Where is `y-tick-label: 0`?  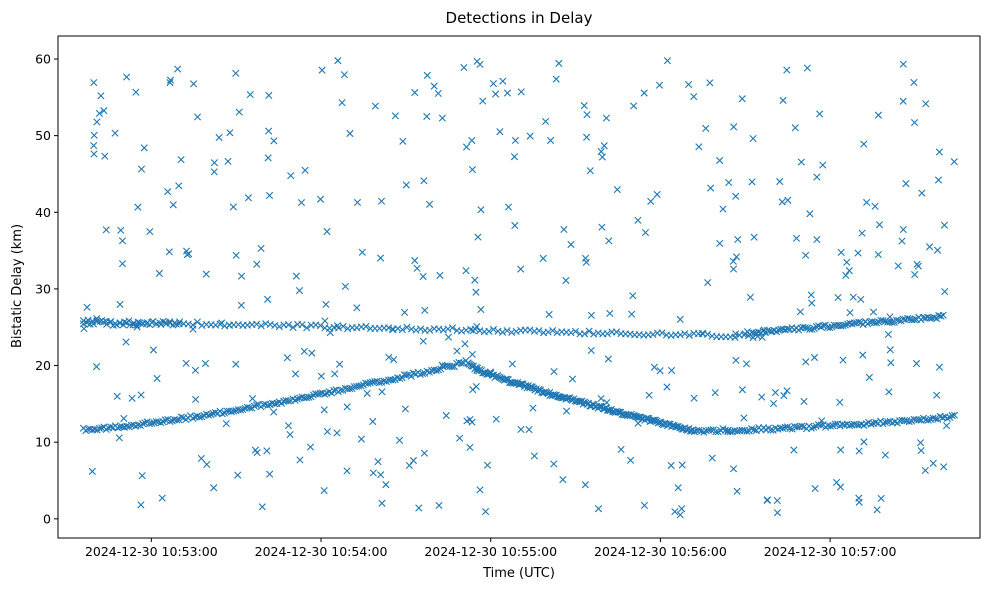
y-tick-label: 0 is located at coordinates (47, 518).